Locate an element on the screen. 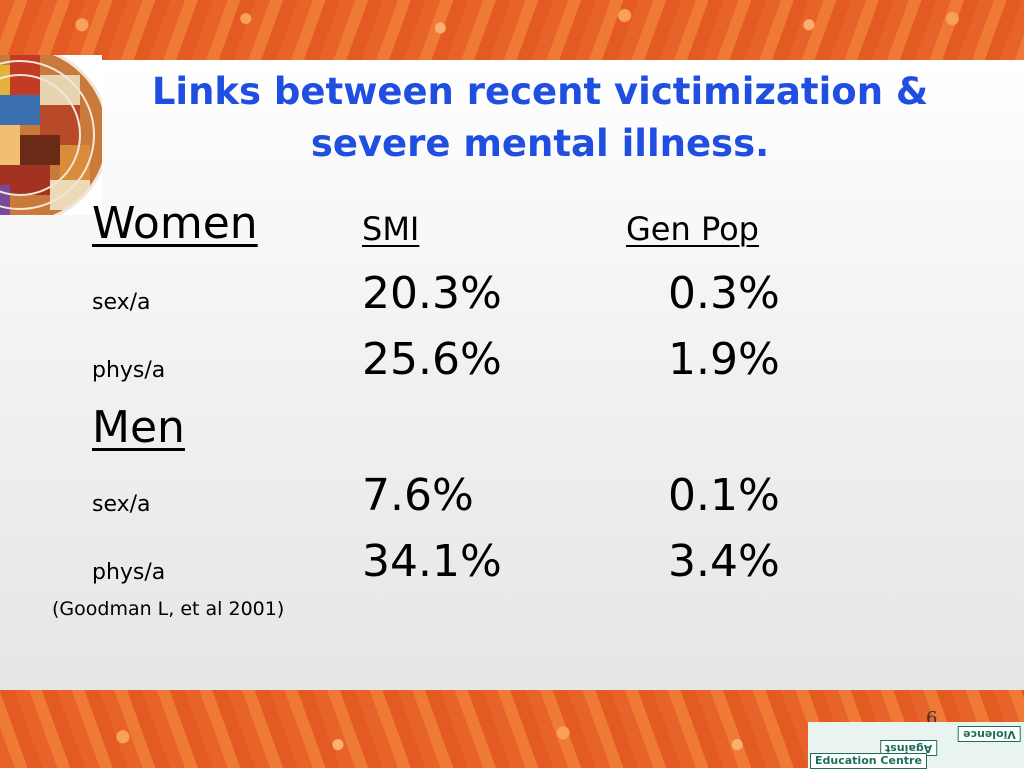 The width and height of the screenshot is (1024, 769). table-row: sex/a 7.6% 0.1% is located at coordinates (512, 500).